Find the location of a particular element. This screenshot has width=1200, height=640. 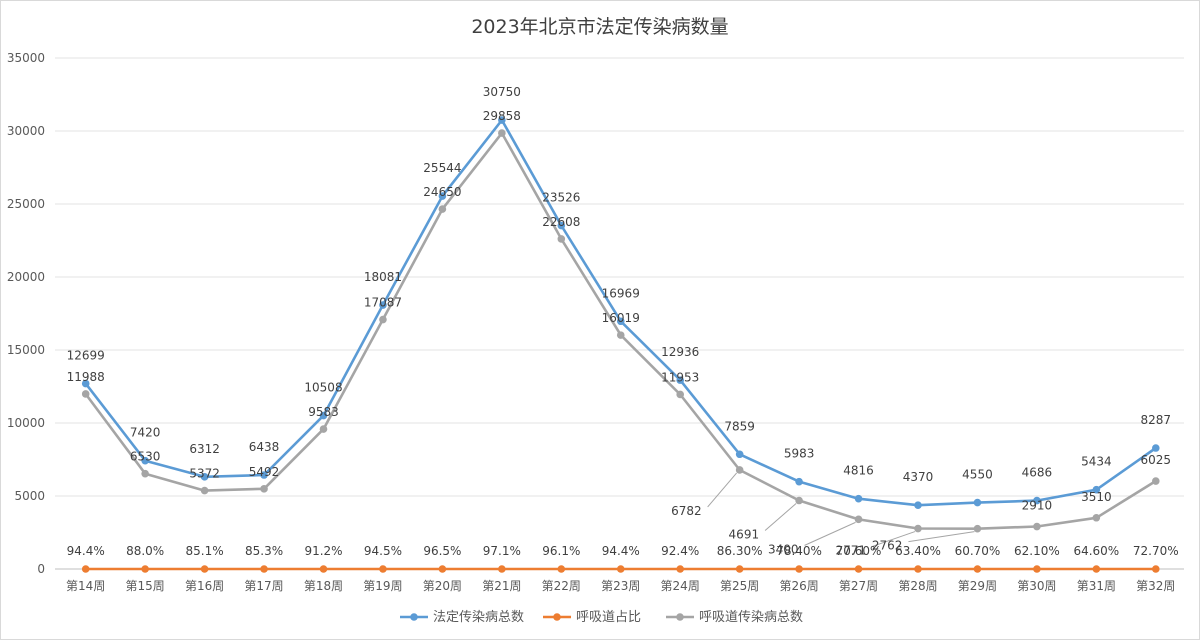

chart-title: 2023年北京市法定传染病数量 is located at coordinates (600, 27).